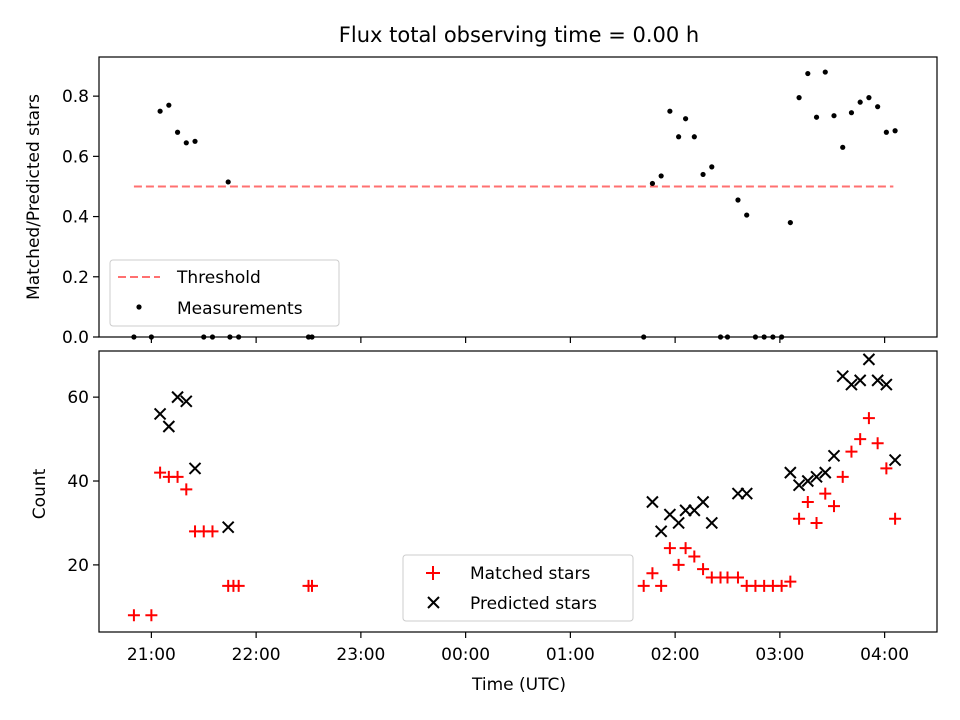  I want to click on count-legend-box, so click(518, 588).